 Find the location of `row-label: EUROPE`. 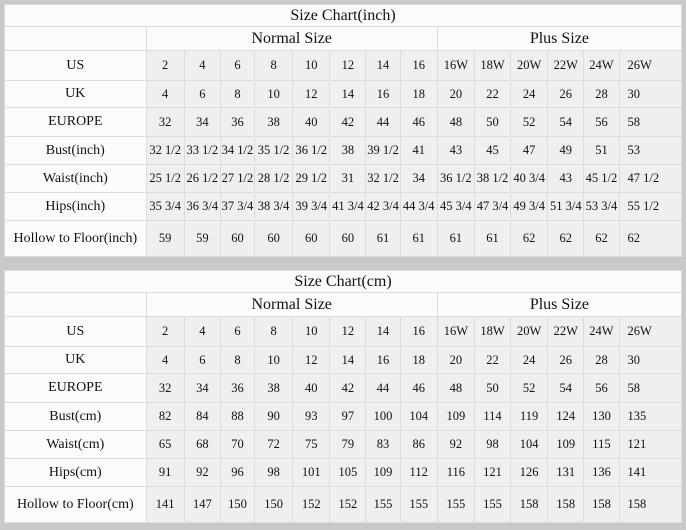

row-label: EUROPE is located at coordinates (75, 388).